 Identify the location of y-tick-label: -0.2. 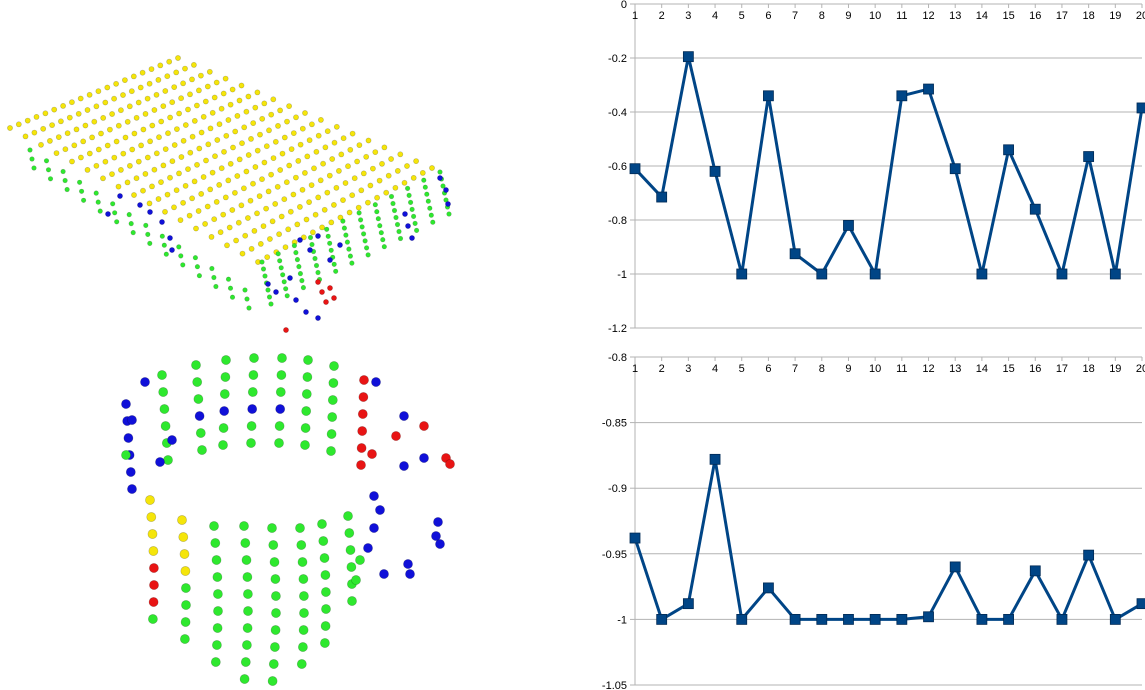
(617, 59).